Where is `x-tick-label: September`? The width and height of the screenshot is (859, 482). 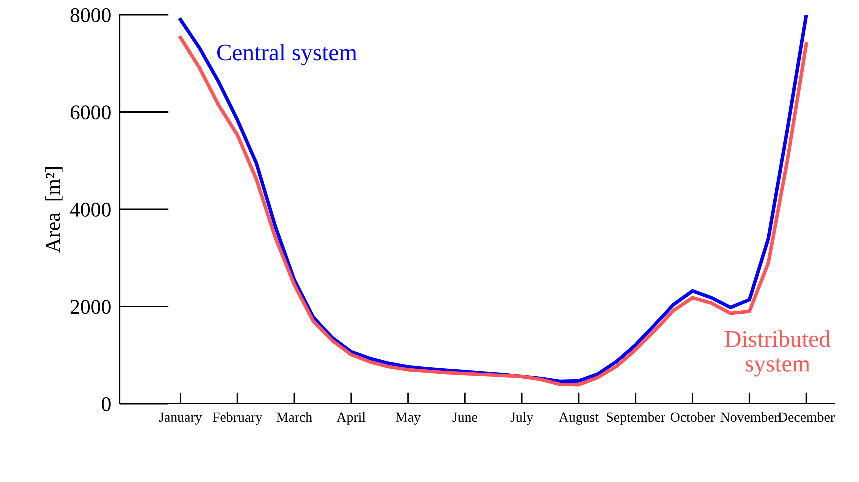 x-tick-label: September is located at coordinates (636, 418).